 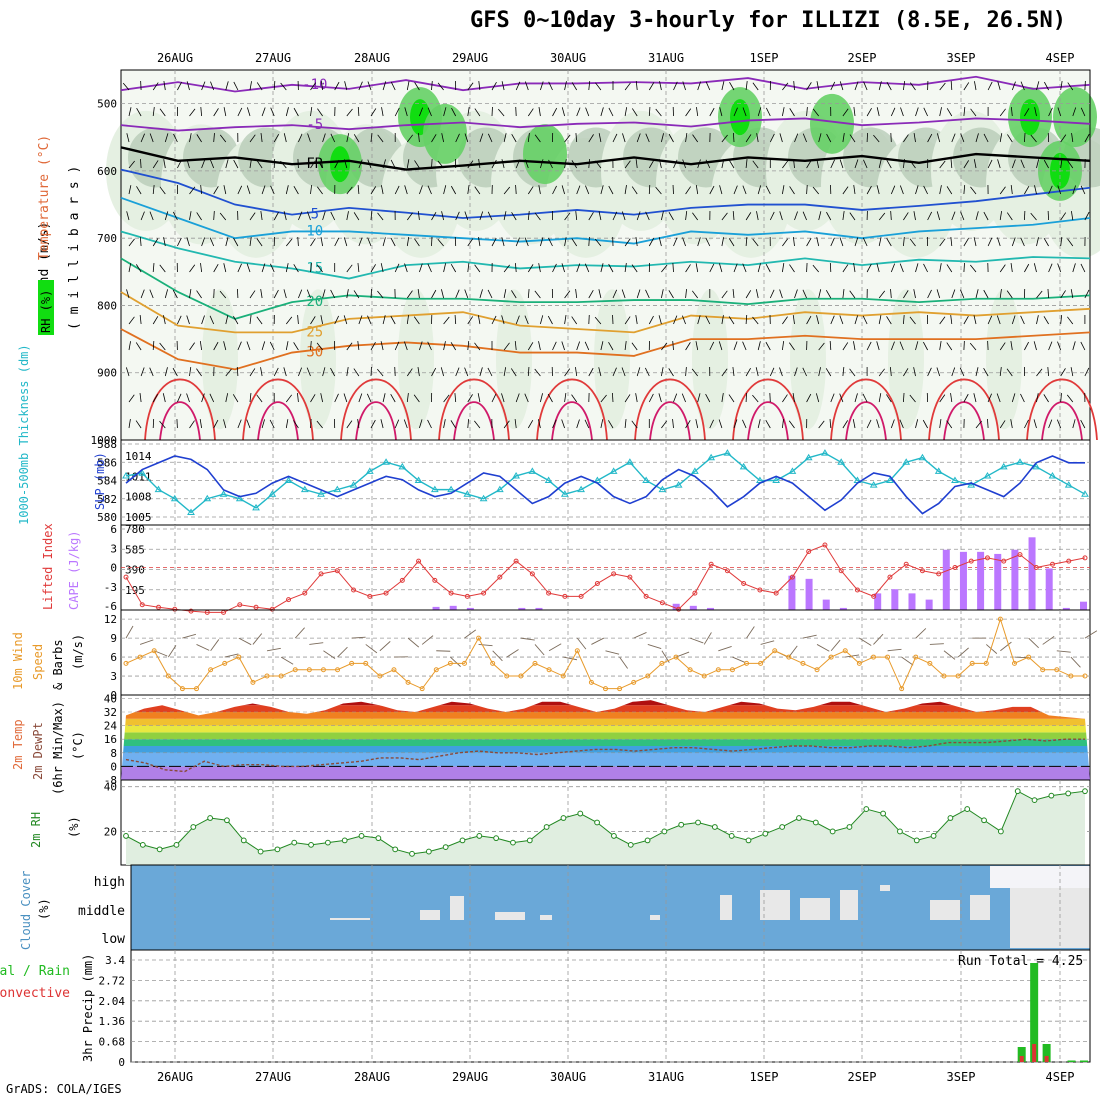 What do you see at coordinates (1034, 1053) in the screenshot?
I see `precip-convective-bar` at bounding box center [1034, 1053].